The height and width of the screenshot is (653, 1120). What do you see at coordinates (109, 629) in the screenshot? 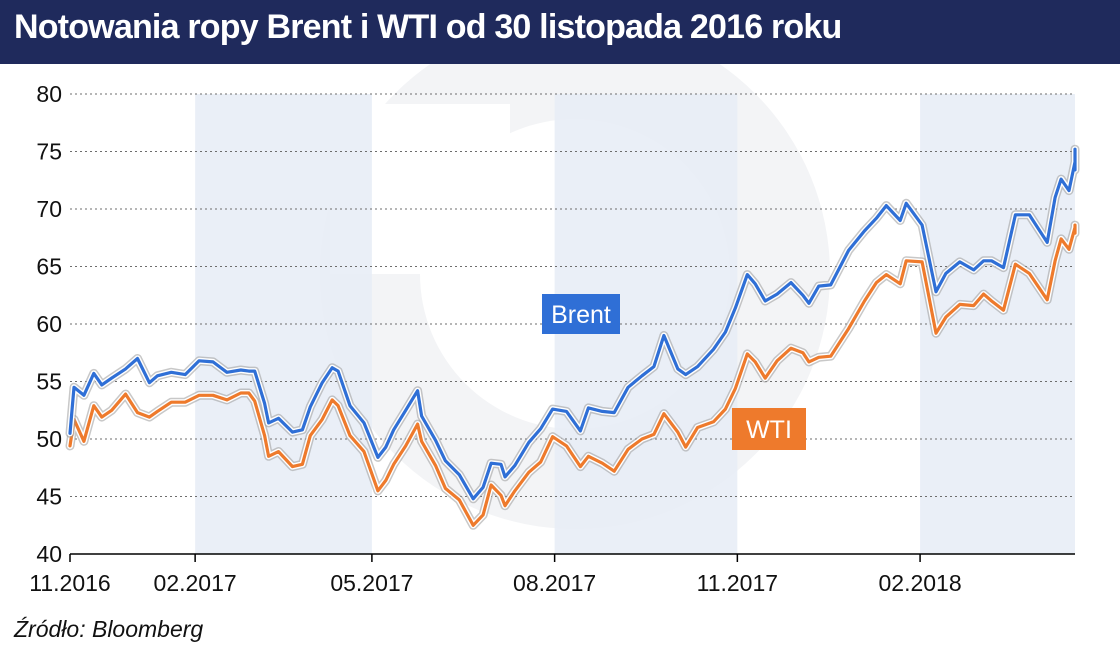
I see `source-note: Źródło: Bloomberg` at bounding box center [109, 629].